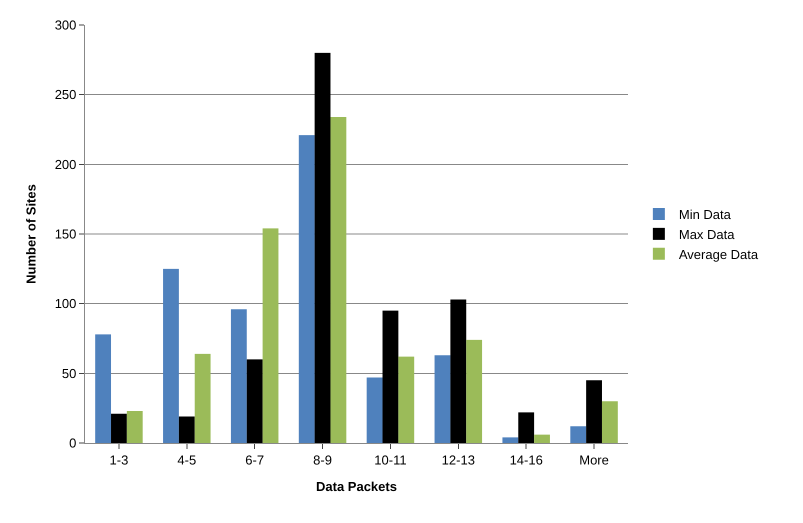 This screenshot has width=803, height=523. Describe the element at coordinates (186, 460) in the screenshot. I see `x-tick-label: 4-5` at that location.